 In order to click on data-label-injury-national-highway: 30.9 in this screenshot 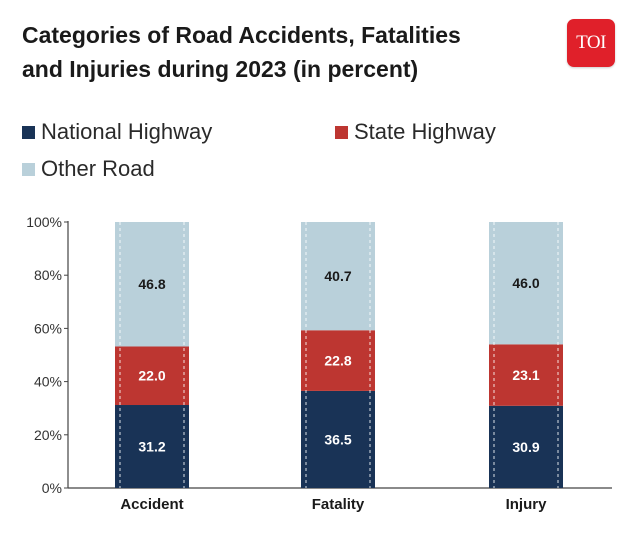, I will do `click(525, 447)`.